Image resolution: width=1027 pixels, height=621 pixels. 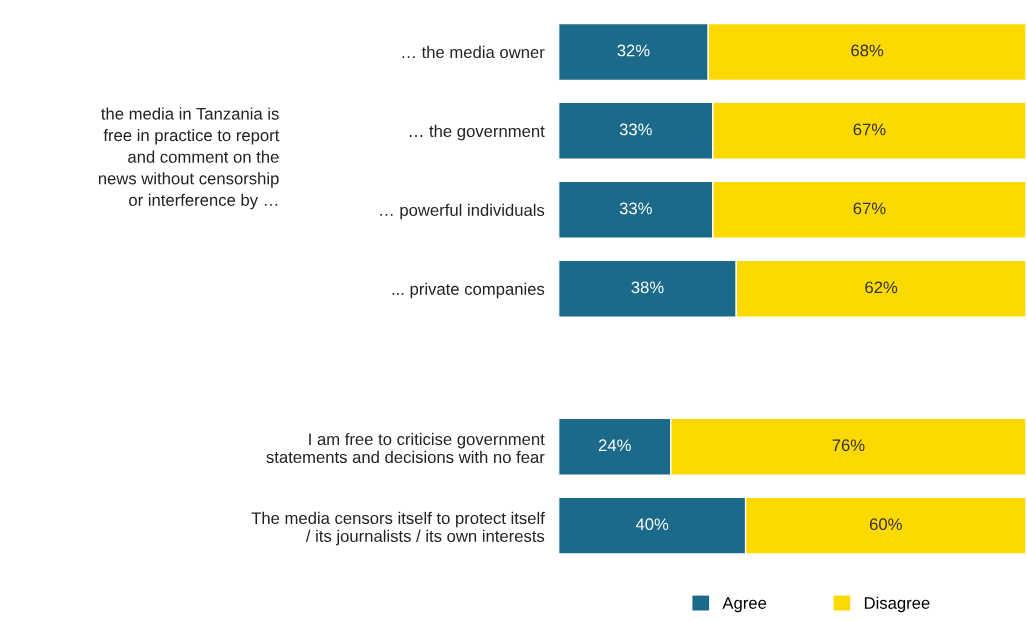 I want to click on data-label: 32%, so click(x=633, y=50).